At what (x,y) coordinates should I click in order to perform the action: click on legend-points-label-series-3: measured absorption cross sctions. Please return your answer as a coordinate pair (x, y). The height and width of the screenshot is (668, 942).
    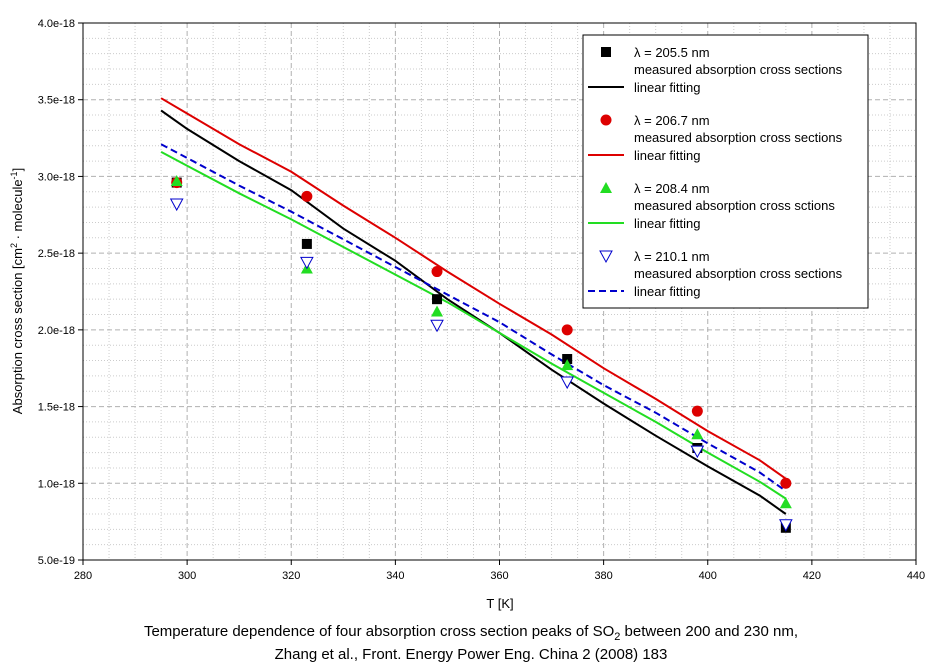
    Looking at the image, I should click on (734, 205).